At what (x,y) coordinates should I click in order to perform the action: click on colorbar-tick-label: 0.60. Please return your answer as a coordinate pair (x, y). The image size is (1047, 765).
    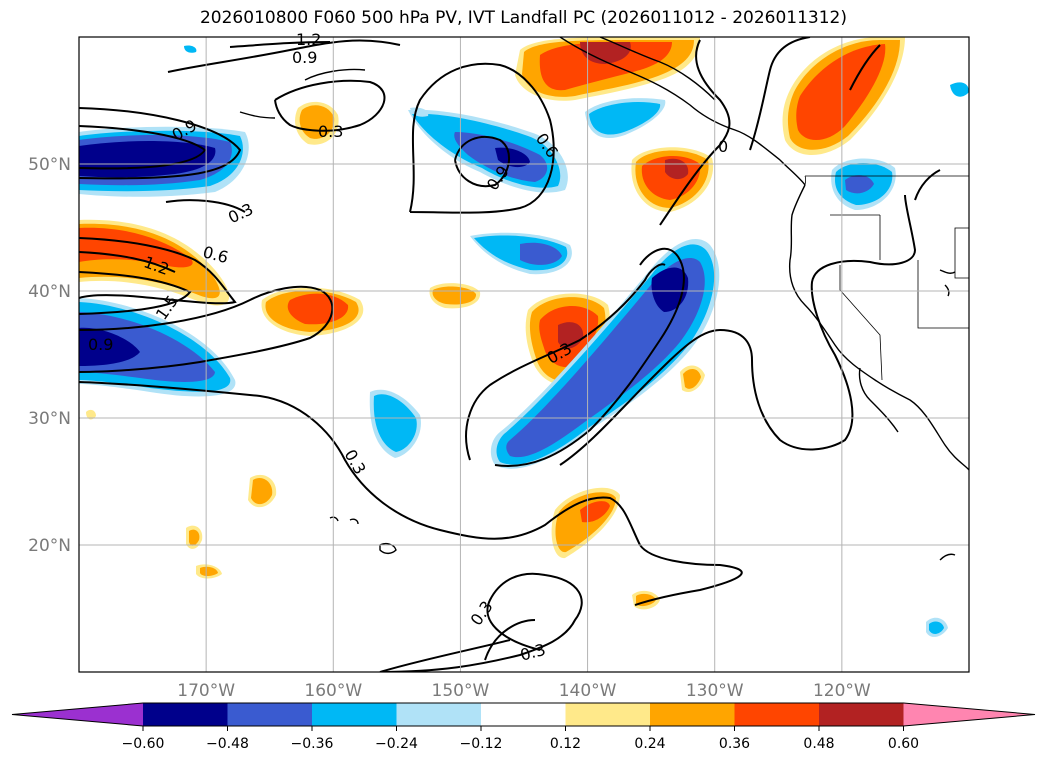
    Looking at the image, I should click on (903, 744).